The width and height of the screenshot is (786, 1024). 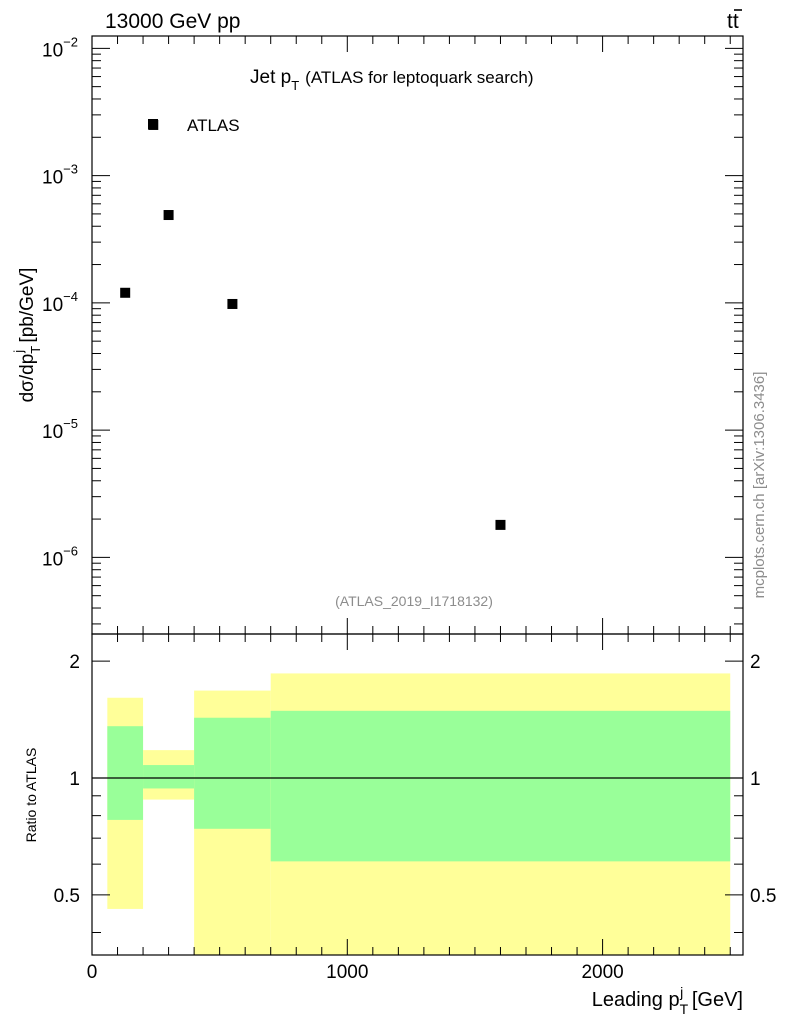 I want to click on ratio-y-tick-label-right: 2, so click(x=755, y=662).